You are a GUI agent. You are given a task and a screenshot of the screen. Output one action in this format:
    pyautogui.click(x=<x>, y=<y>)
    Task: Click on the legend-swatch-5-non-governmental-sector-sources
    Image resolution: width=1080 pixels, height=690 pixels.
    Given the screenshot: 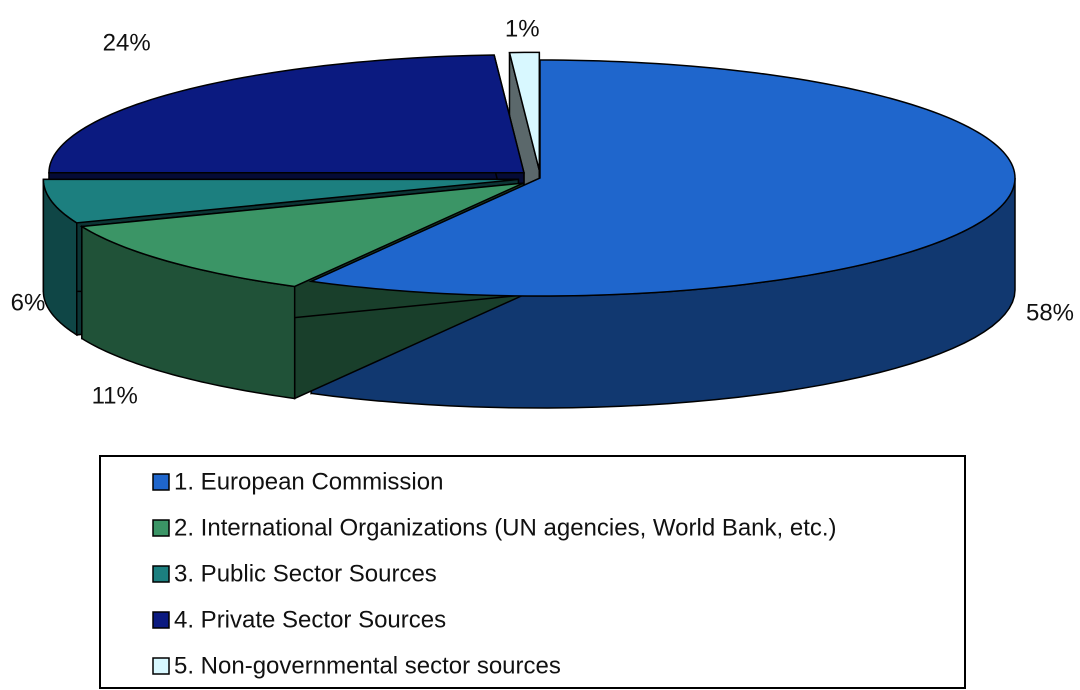 What is the action you would take?
    pyautogui.click(x=161, y=666)
    